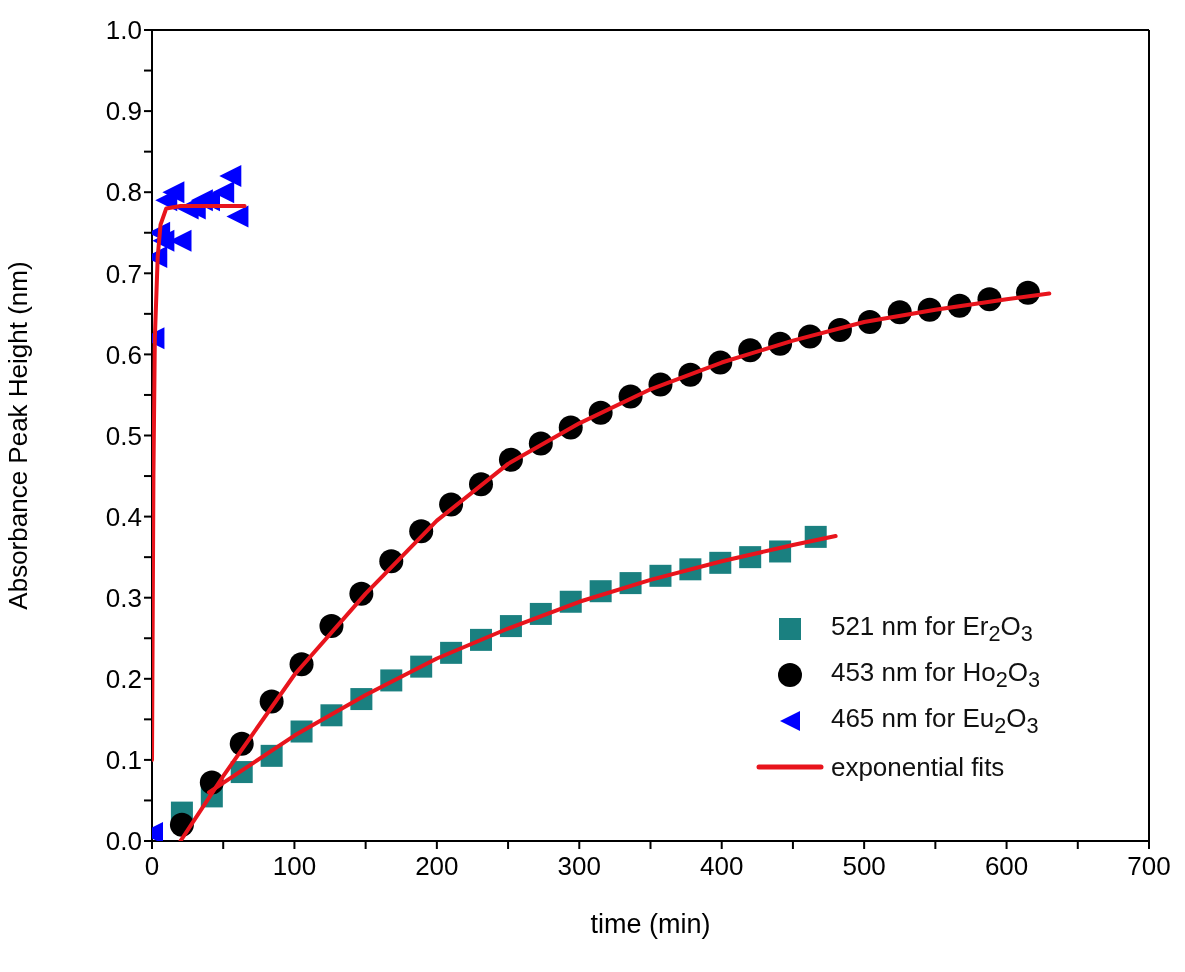 The image size is (1185, 972). What do you see at coordinates (722, 866) in the screenshot?
I see `x-tick-label: 400` at bounding box center [722, 866].